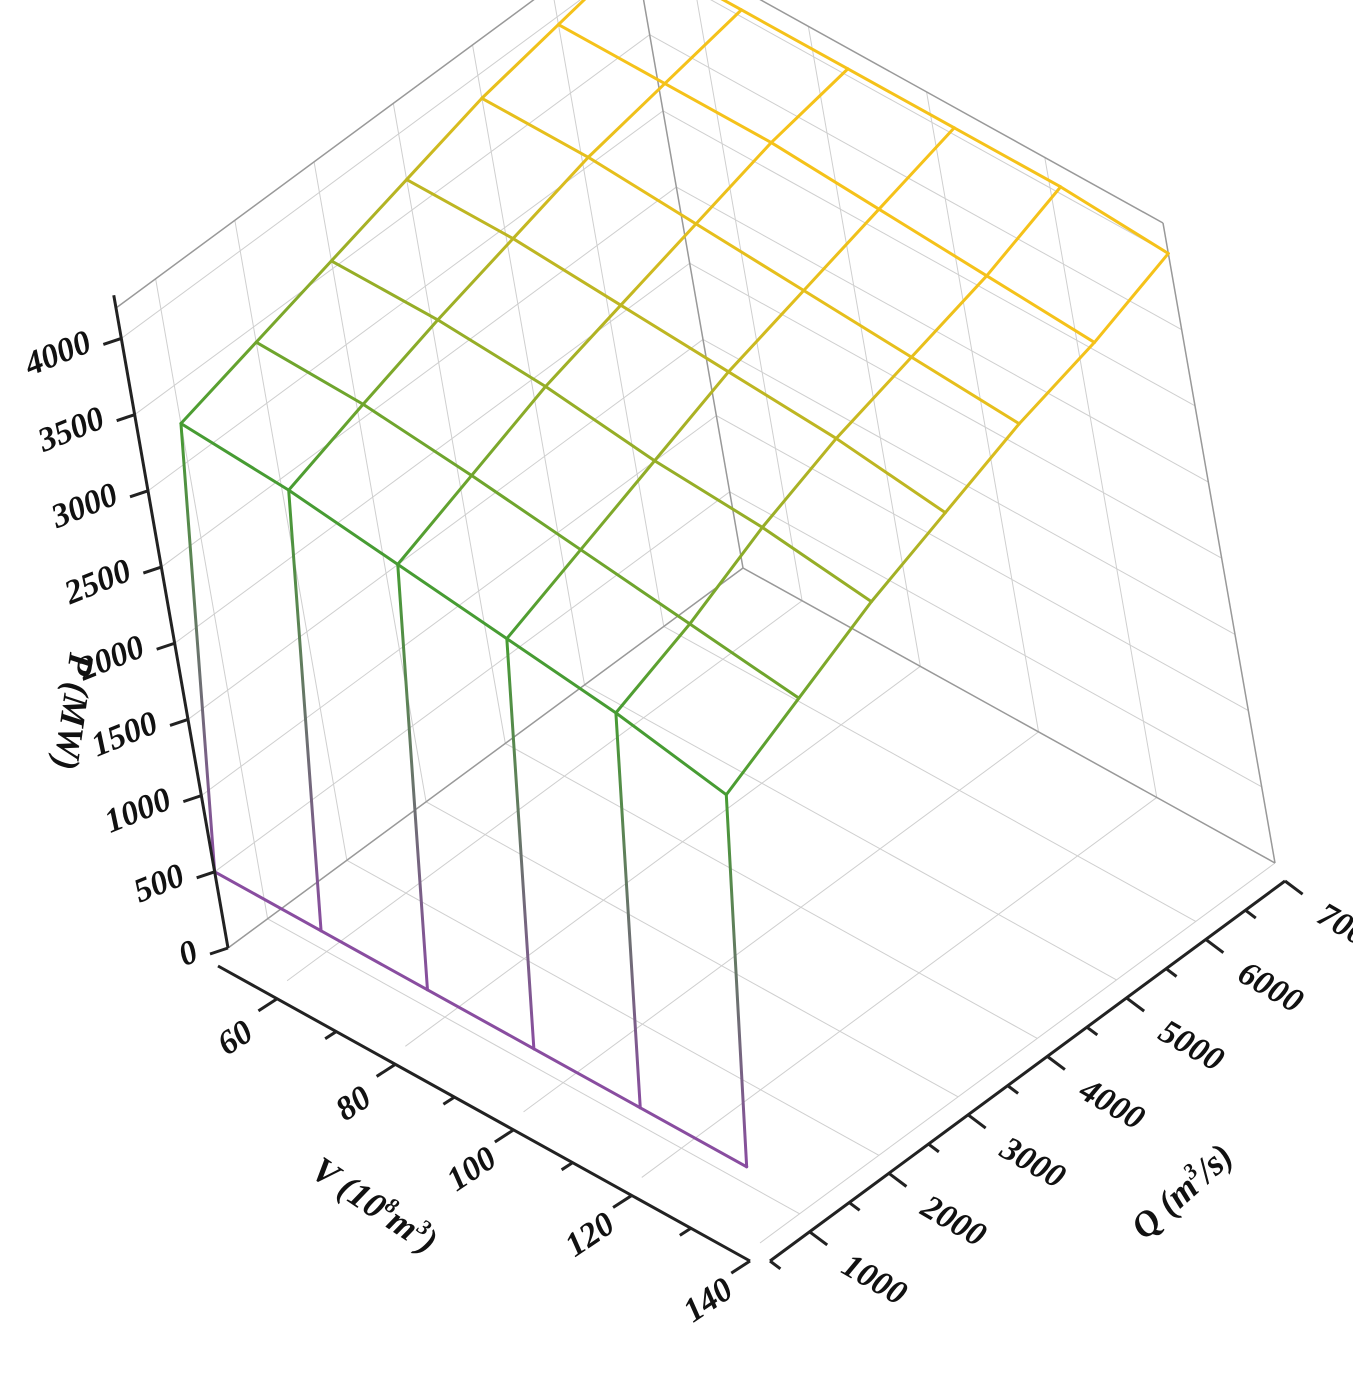 Image resolution: width=1353 pixels, height=1393 pixels. Describe the element at coordinates (97, 582) in the screenshot. I see `p-tick-label: 2500` at that location.